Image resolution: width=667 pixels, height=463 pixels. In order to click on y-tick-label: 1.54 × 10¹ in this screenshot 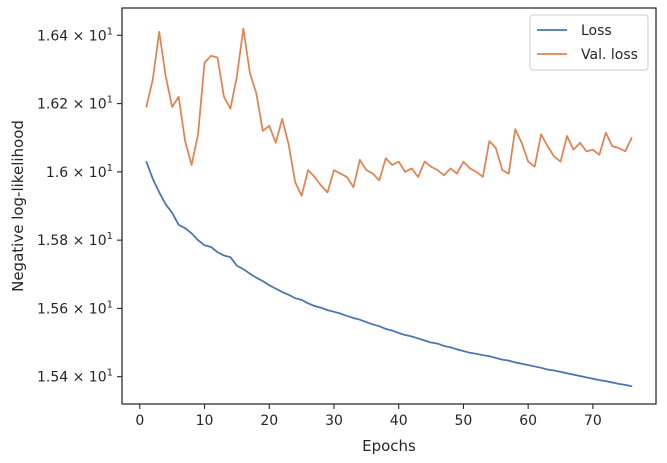, I will do `click(75, 377)`.